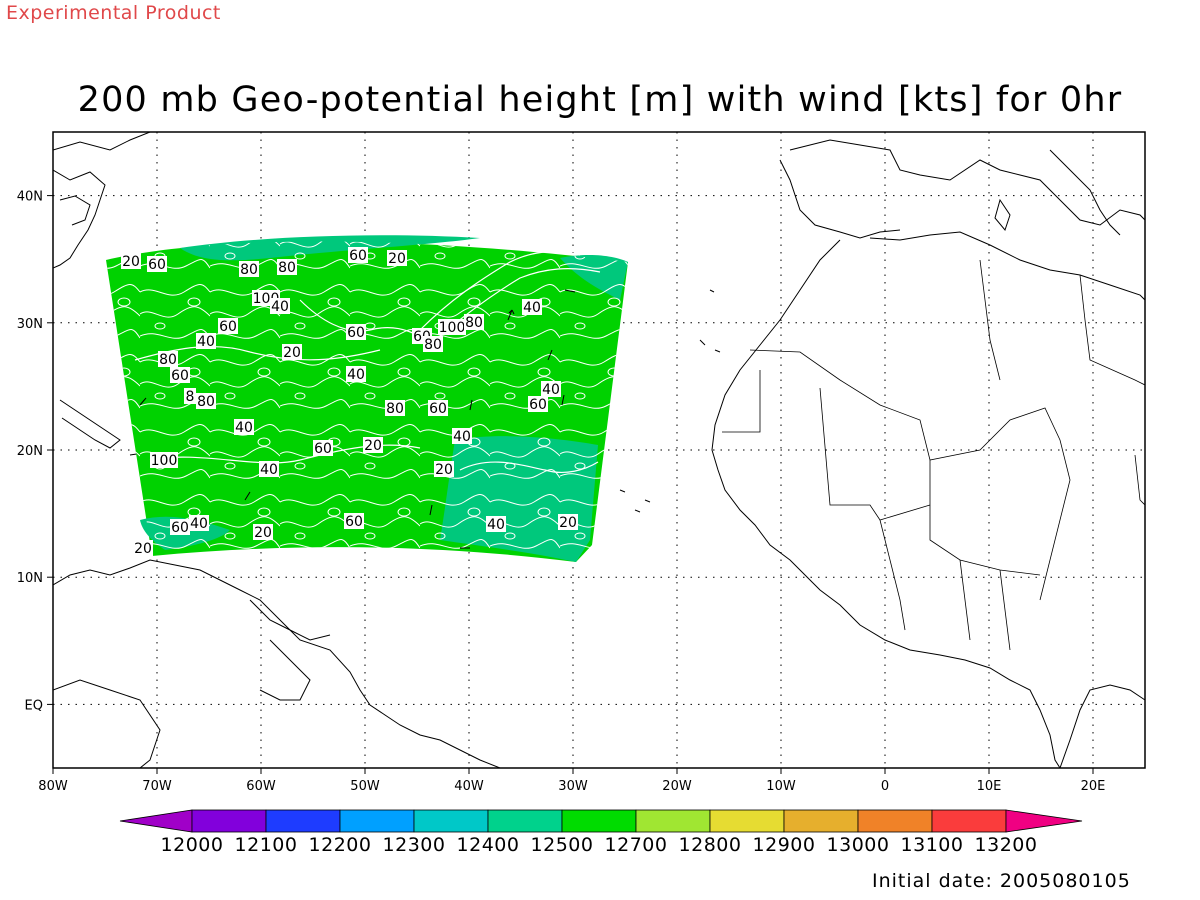  What do you see at coordinates (677, 786) in the screenshot?
I see `lon-tick-label: 20W` at bounding box center [677, 786].